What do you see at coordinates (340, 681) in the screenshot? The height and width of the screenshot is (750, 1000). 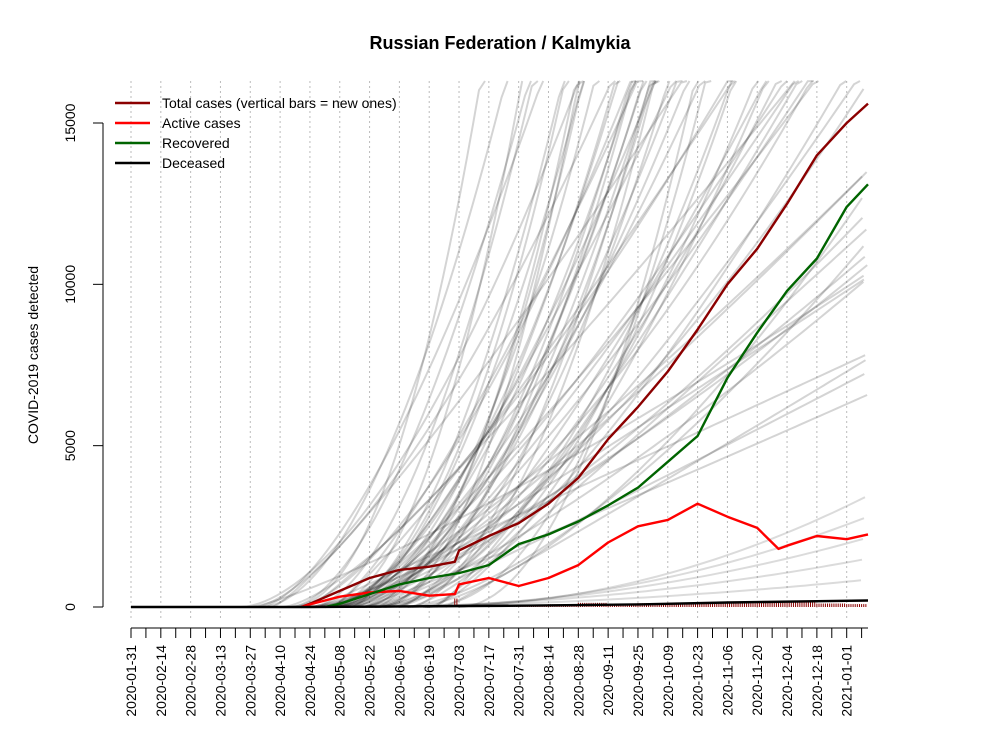 I see `x-tick-label: 2020-05-08` at bounding box center [340, 681].